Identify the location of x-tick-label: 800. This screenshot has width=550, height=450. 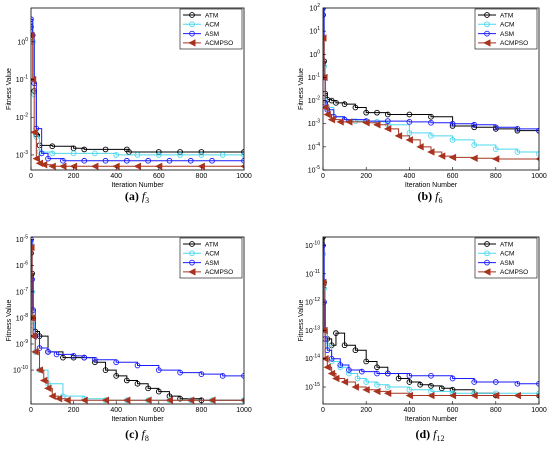
(202, 410).